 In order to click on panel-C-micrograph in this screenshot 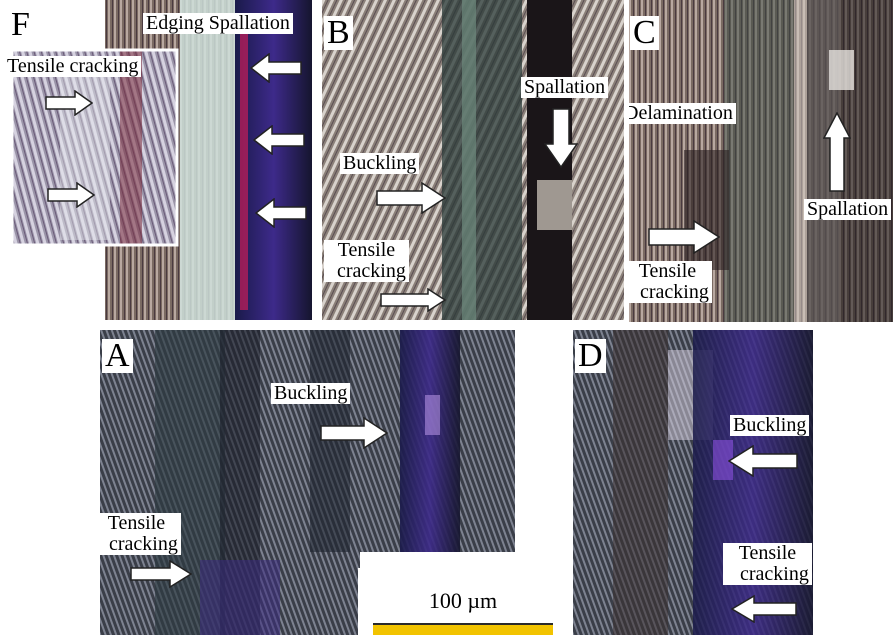, I will do `click(761, 161)`.